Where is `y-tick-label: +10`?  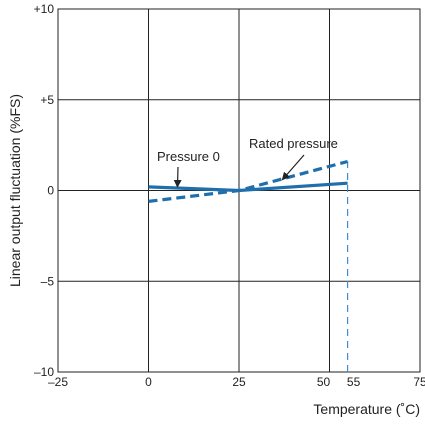
y-tick-label: +10 is located at coordinates (44, 9).